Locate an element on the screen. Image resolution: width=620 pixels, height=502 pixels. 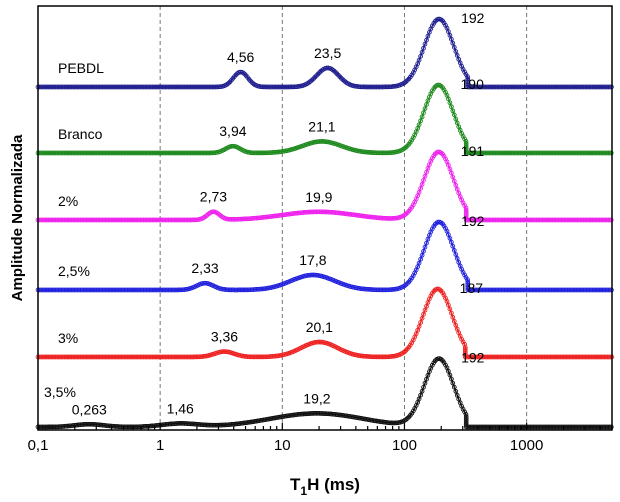
x-axis-title: T1H (ms) is located at coordinates (325, 486).